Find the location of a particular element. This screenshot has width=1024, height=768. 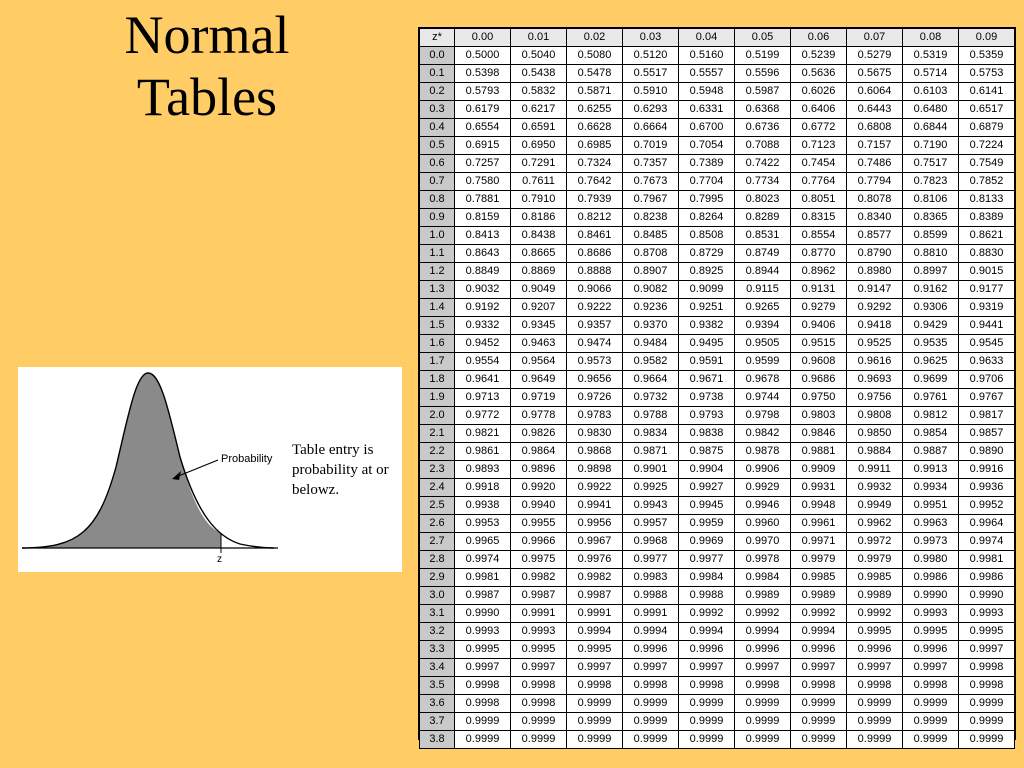

table-cell: 0.5478 is located at coordinates (594, 73).